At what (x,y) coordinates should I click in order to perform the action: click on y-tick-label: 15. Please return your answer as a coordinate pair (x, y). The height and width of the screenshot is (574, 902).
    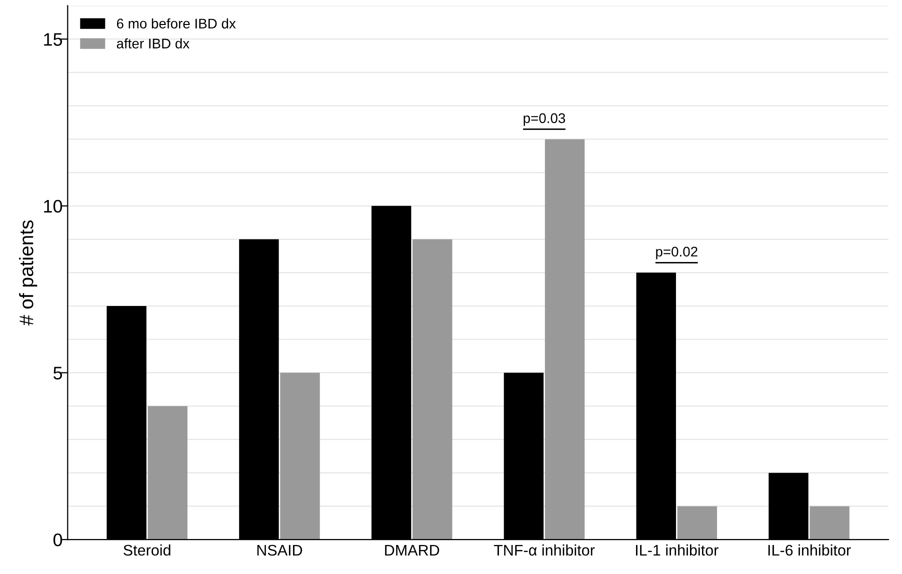
    Looking at the image, I should click on (53, 39).